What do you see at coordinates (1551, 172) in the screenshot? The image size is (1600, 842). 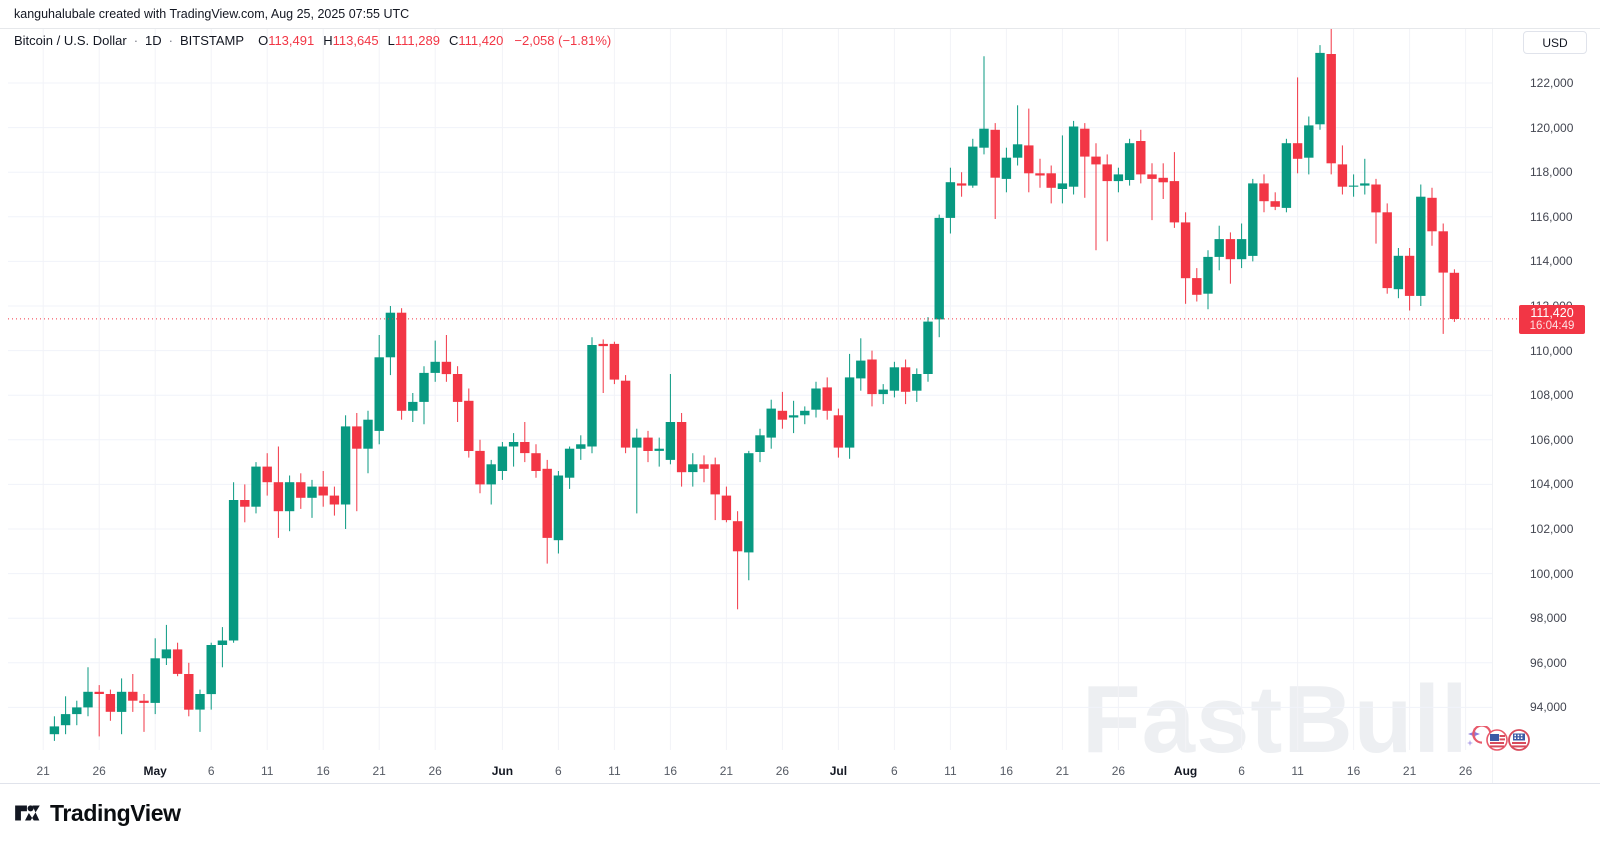 I see `price-tick-label: 118,000` at bounding box center [1551, 172].